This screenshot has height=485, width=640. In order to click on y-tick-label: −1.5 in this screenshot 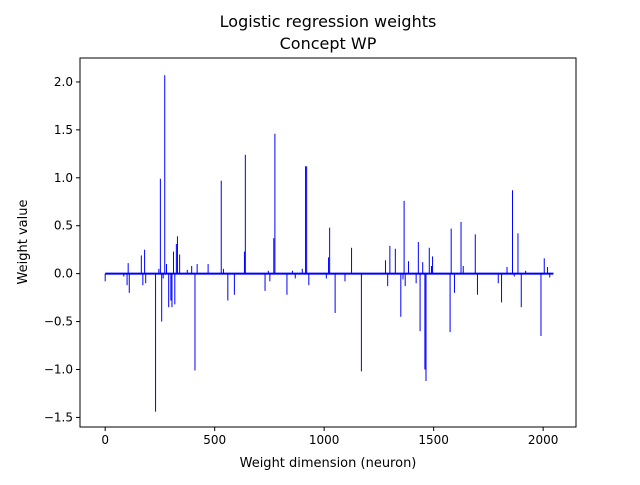, I will do `click(58, 417)`.